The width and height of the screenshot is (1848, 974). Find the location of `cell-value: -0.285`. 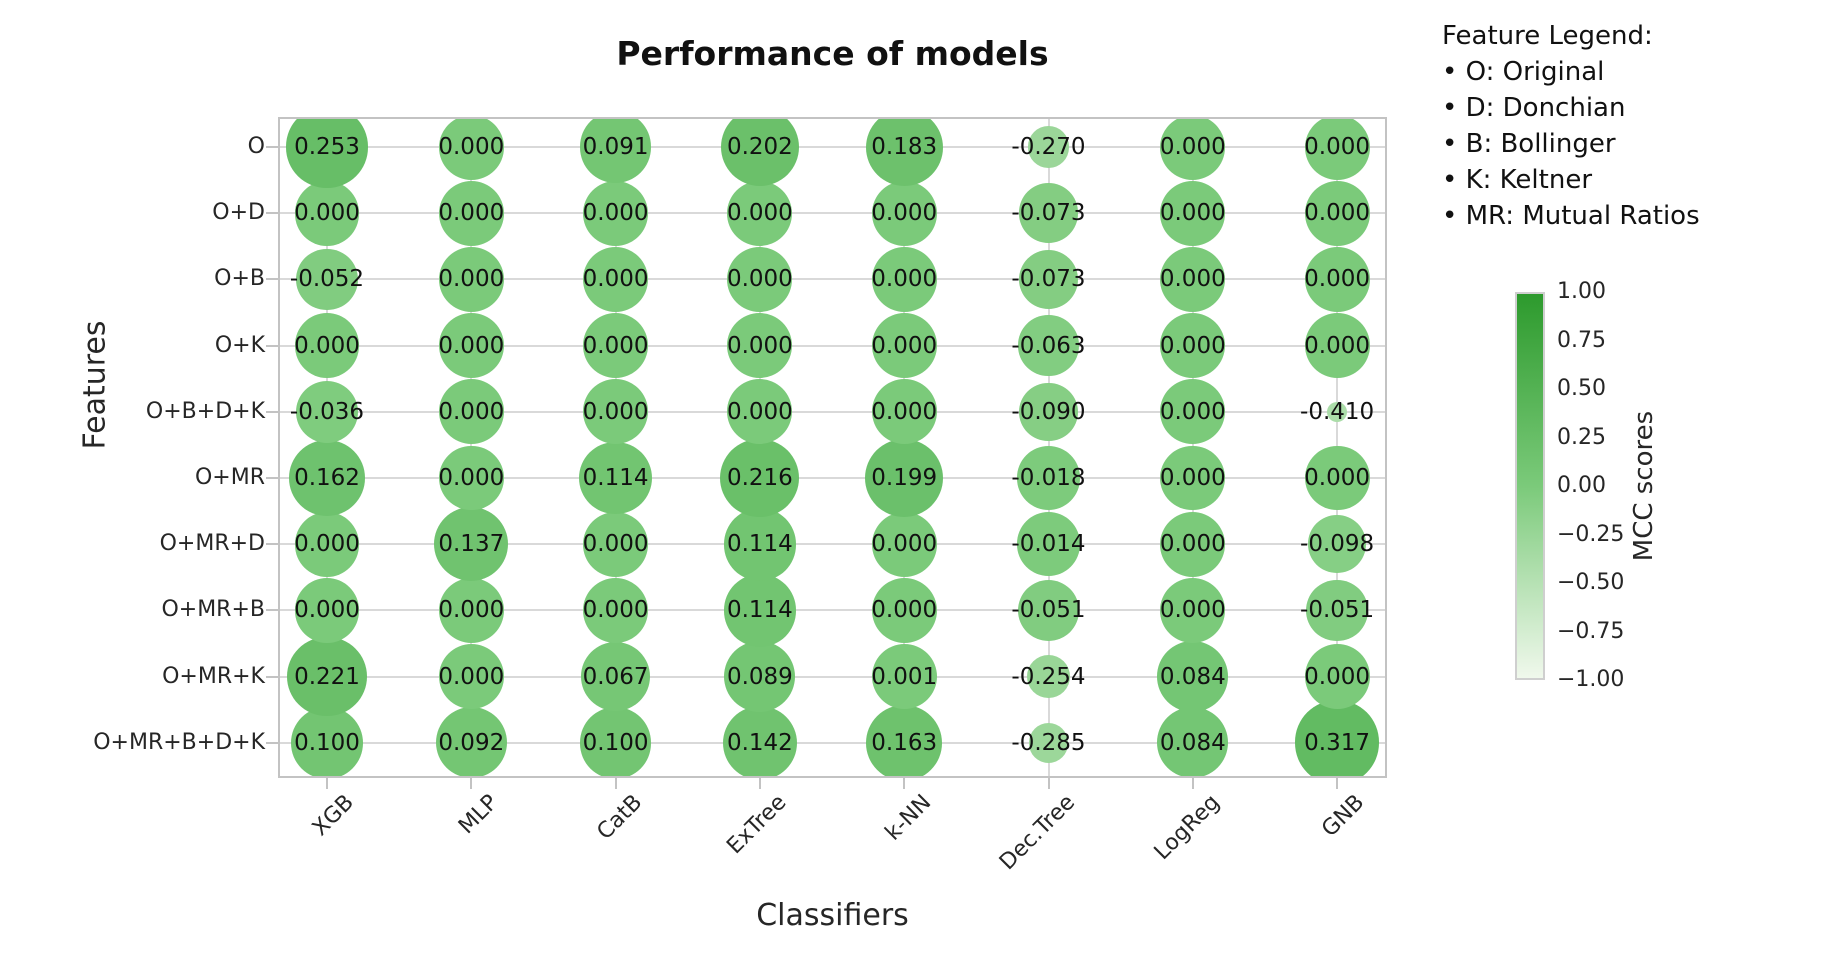

cell-value: -0.285 is located at coordinates (1048, 742).